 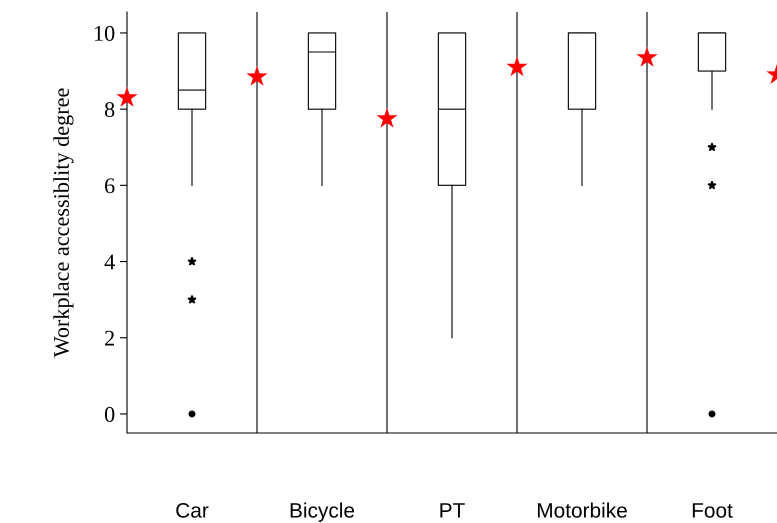 What do you see at coordinates (582, 510) in the screenshot?
I see `x-tick-label: Motorbike` at bounding box center [582, 510].